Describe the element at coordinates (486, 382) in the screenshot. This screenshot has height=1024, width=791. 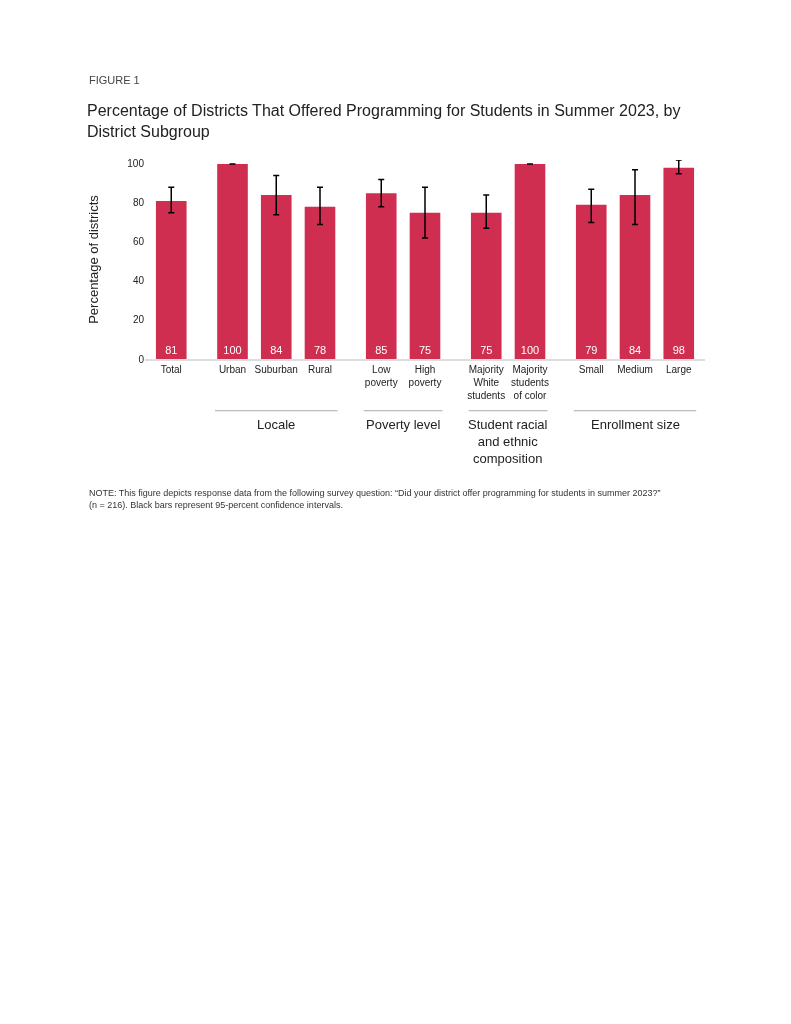
I see `x-tick-label: Majority White students` at that location.